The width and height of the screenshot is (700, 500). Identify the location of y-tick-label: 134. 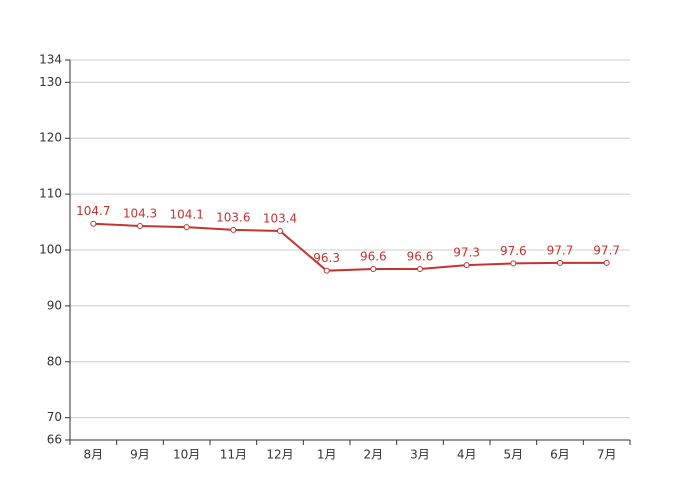
(50, 60).